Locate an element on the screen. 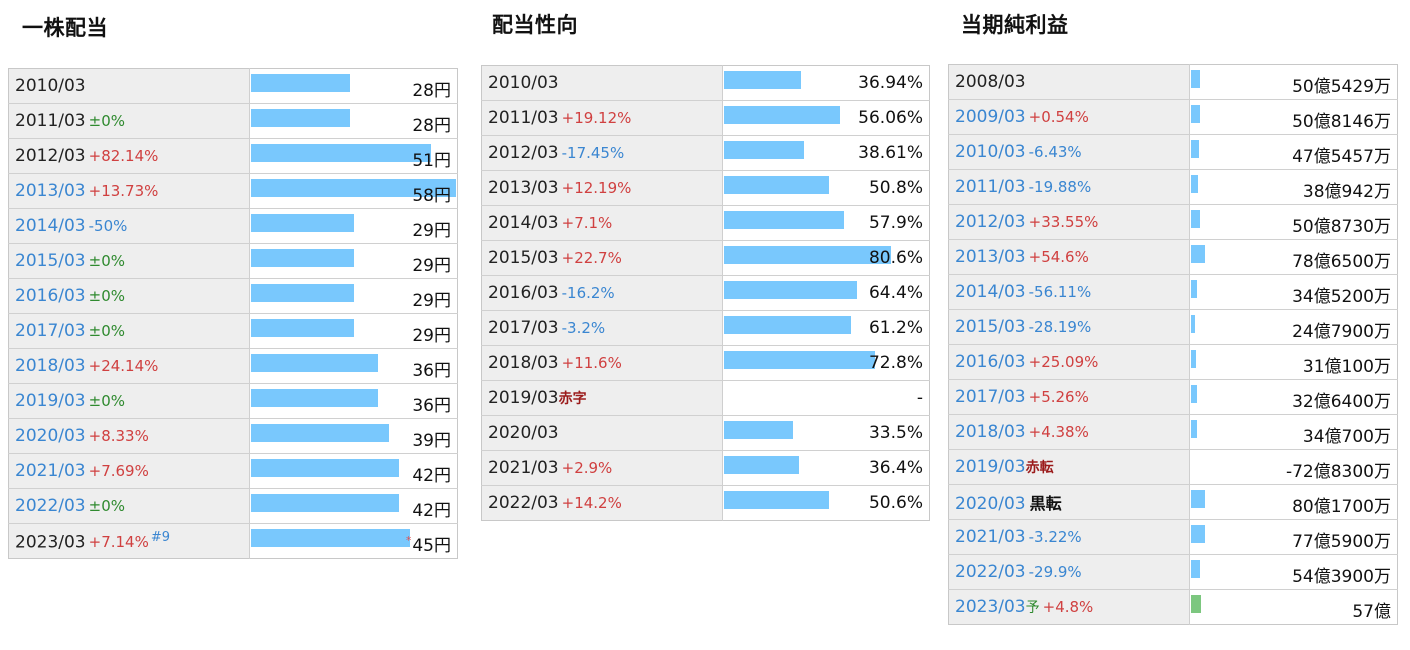 The width and height of the screenshot is (1410, 650). value-text: 57億 is located at coordinates (1371, 609).